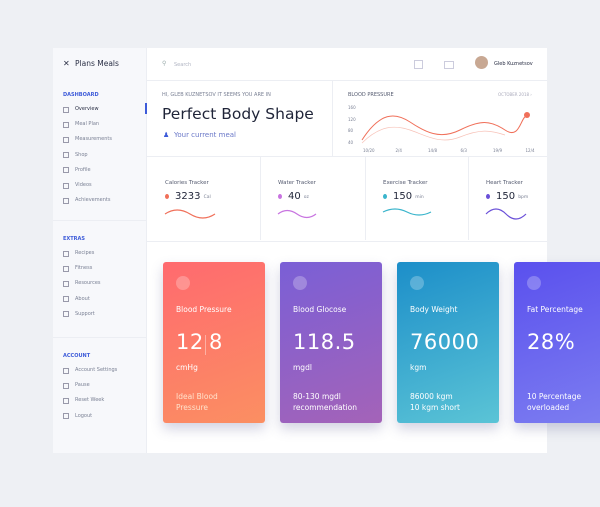 This screenshot has height=507, width=600. What do you see at coordinates (497, 150) in the screenshot?
I see `x-tick-label: 19/9` at bounding box center [497, 150].